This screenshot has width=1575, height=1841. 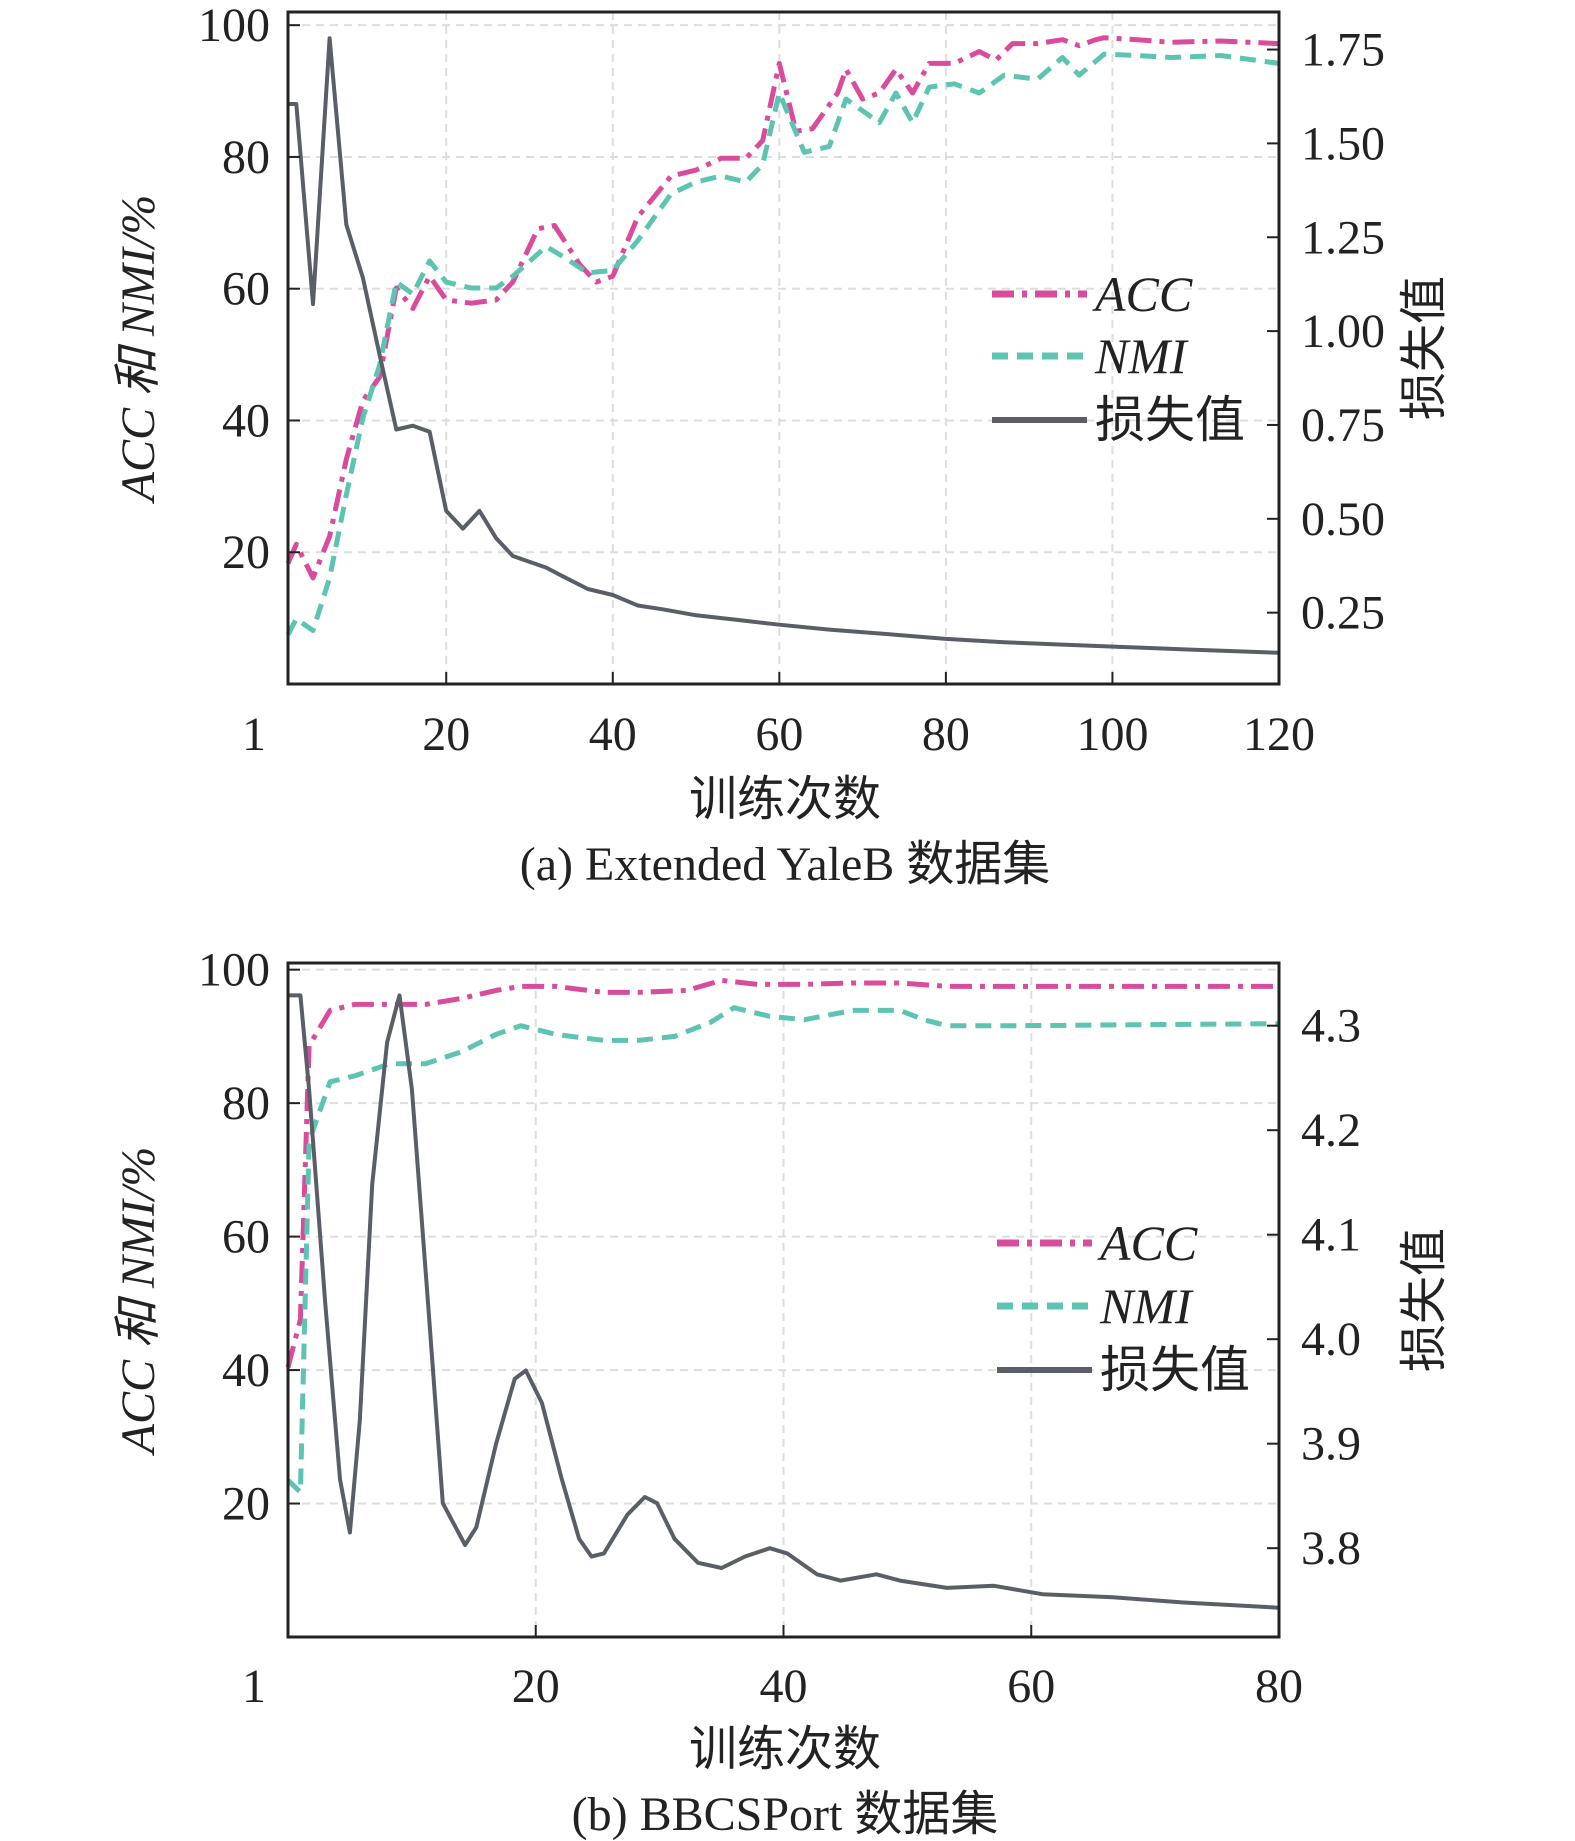 I want to click on y-right-tick-label: 1.75, so click(x=1343, y=50).